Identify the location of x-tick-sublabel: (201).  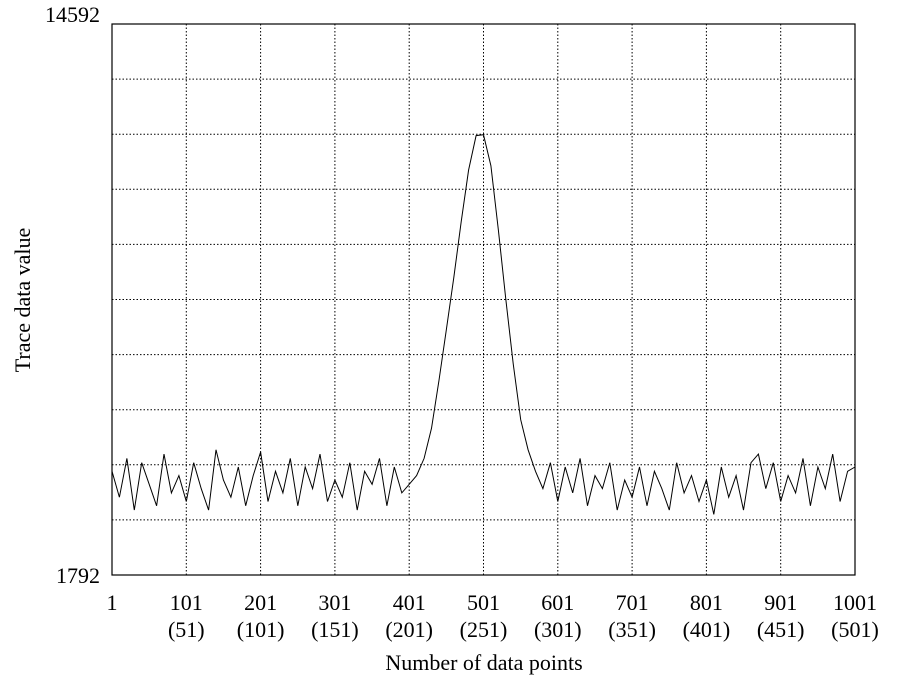
(409, 629).